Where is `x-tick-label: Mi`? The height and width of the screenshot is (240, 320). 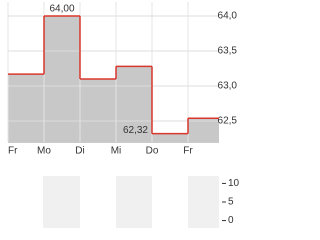
x-tick-label: Mi is located at coordinates (116, 151).